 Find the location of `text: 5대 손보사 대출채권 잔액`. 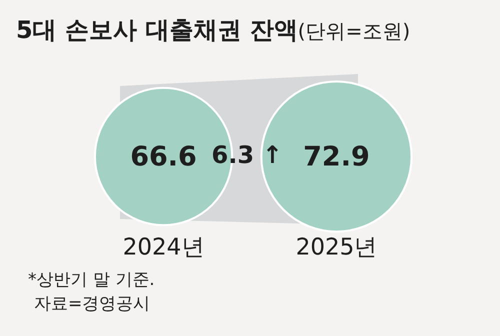

text: 5대 손보사 대출채권 잔액 is located at coordinates (157, 30).